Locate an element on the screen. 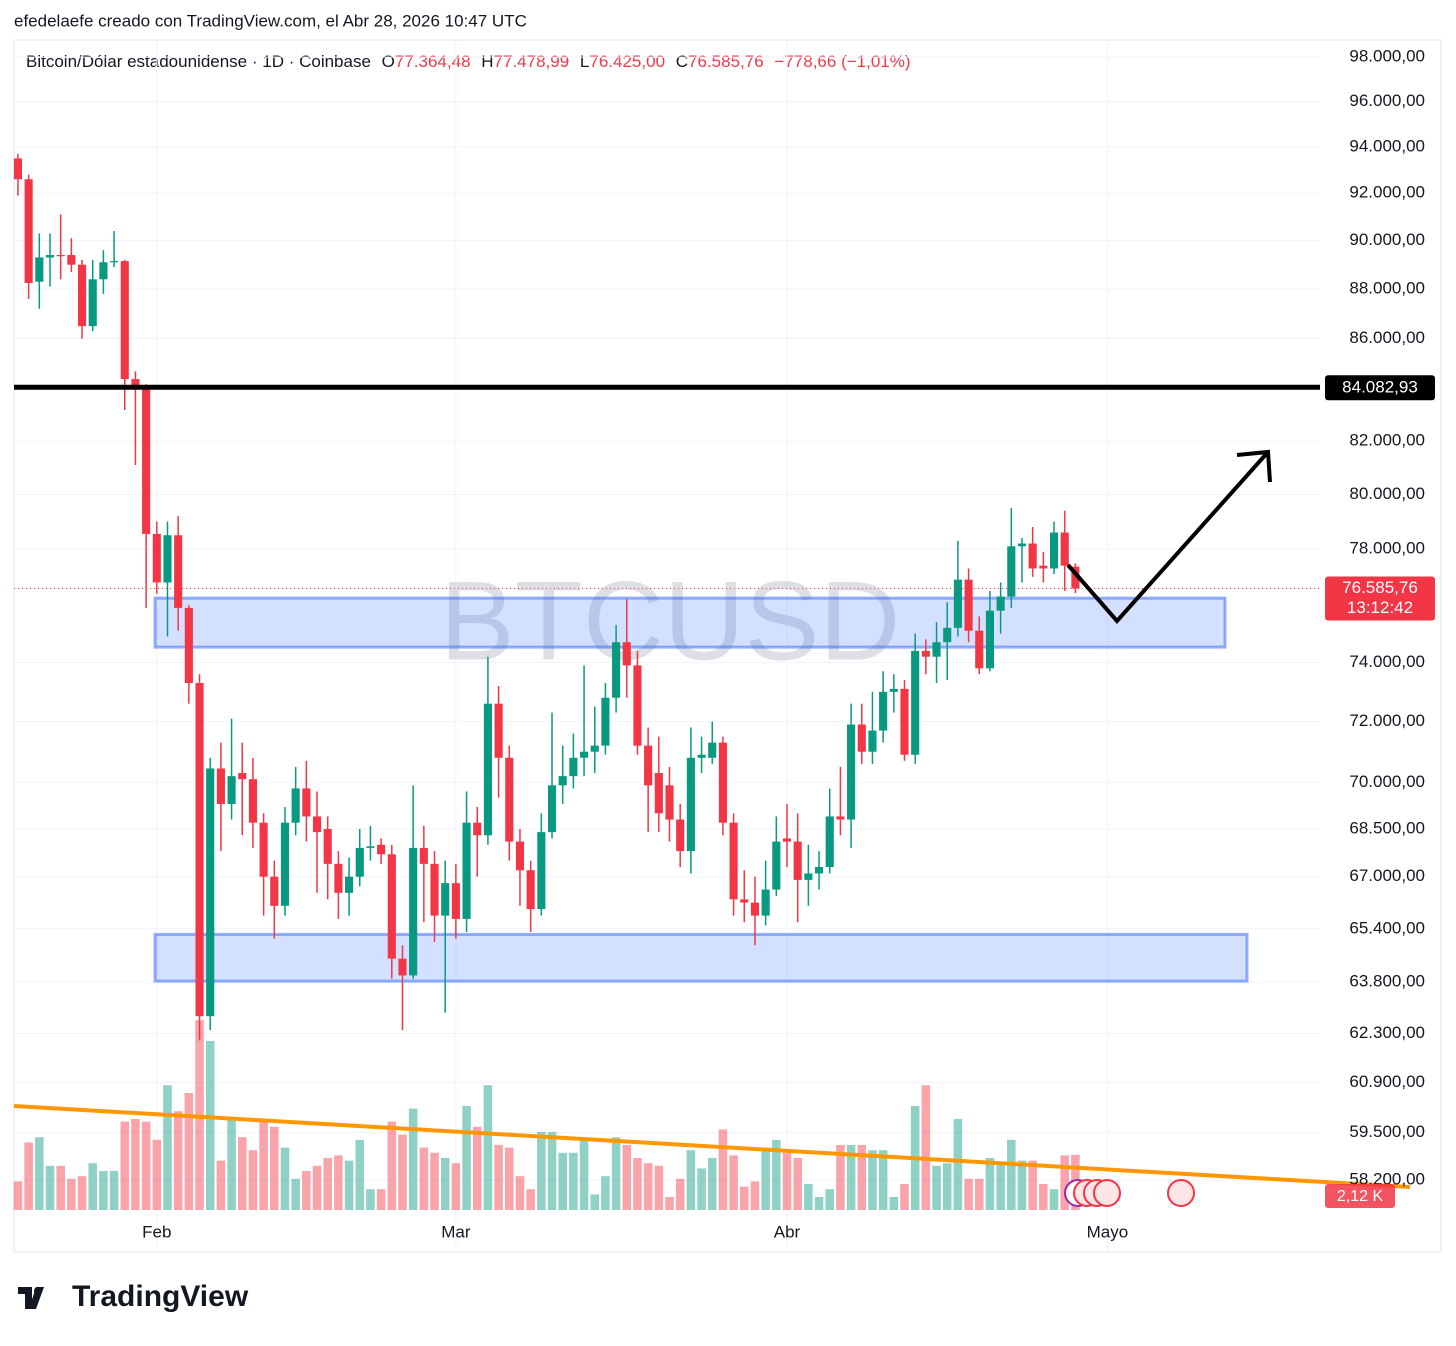 This screenshot has height=1346, width=1456. y-tick-label: 59.500,00 is located at coordinates (1387, 1131).